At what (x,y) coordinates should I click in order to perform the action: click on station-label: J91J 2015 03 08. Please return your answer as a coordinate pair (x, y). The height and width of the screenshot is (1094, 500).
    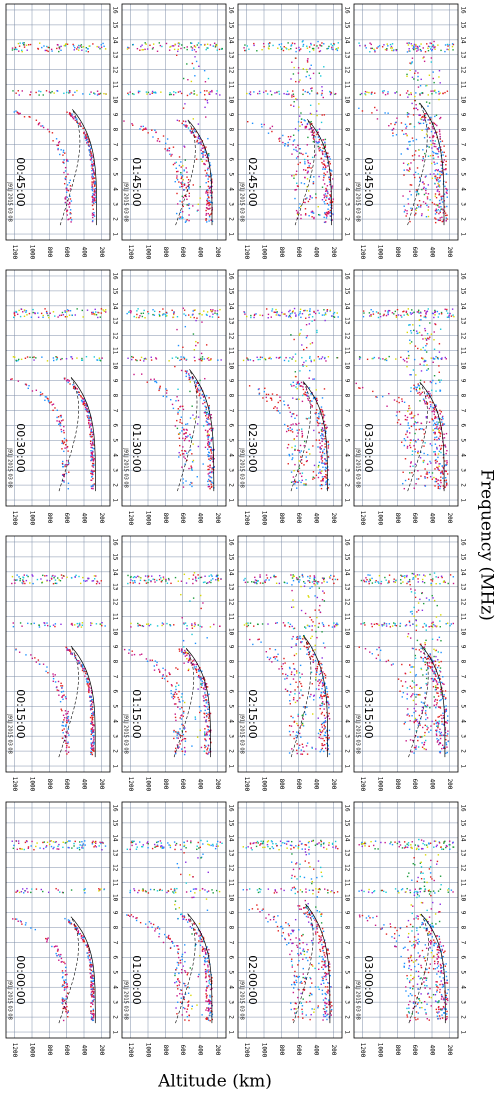
    Looking at the image, I should click on (10, 201).